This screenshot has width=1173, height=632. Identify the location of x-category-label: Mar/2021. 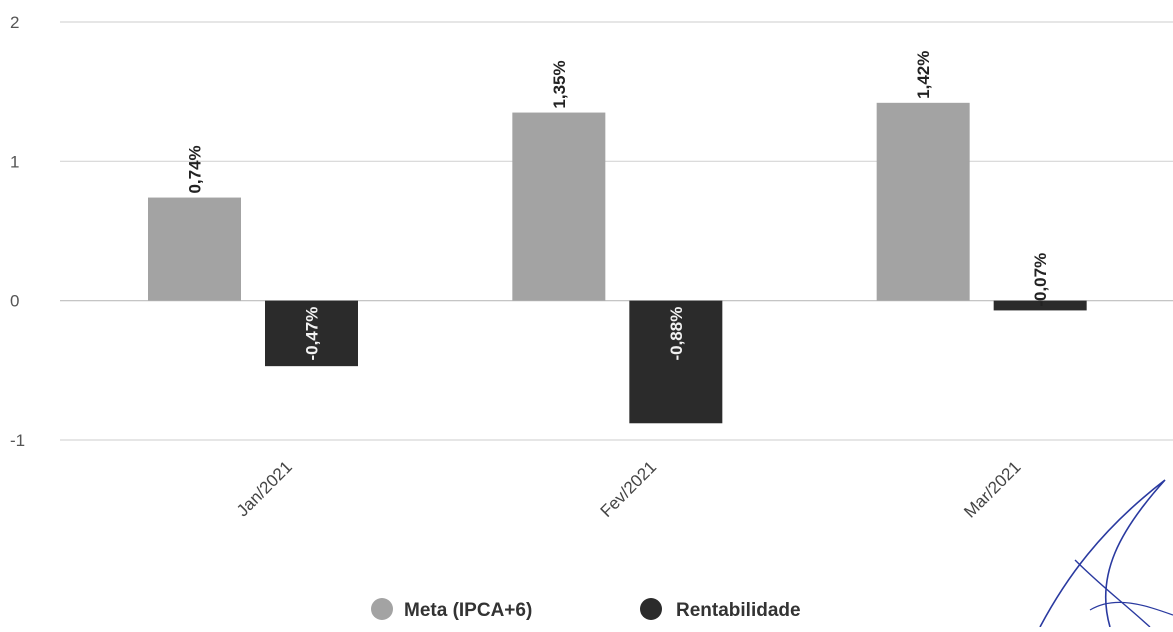
(992, 489).